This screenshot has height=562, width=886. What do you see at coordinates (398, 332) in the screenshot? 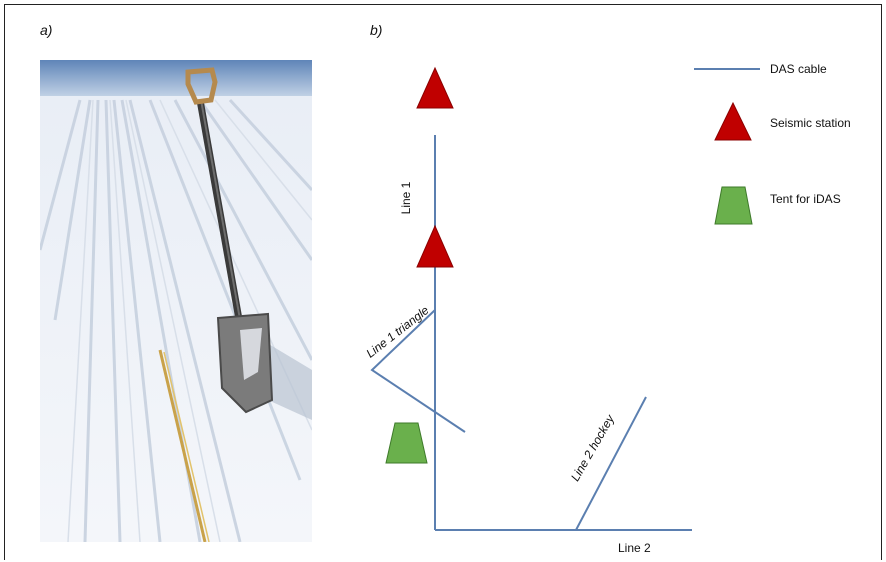
I see `line1-triangle-label: Line 1 triangle` at bounding box center [398, 332].